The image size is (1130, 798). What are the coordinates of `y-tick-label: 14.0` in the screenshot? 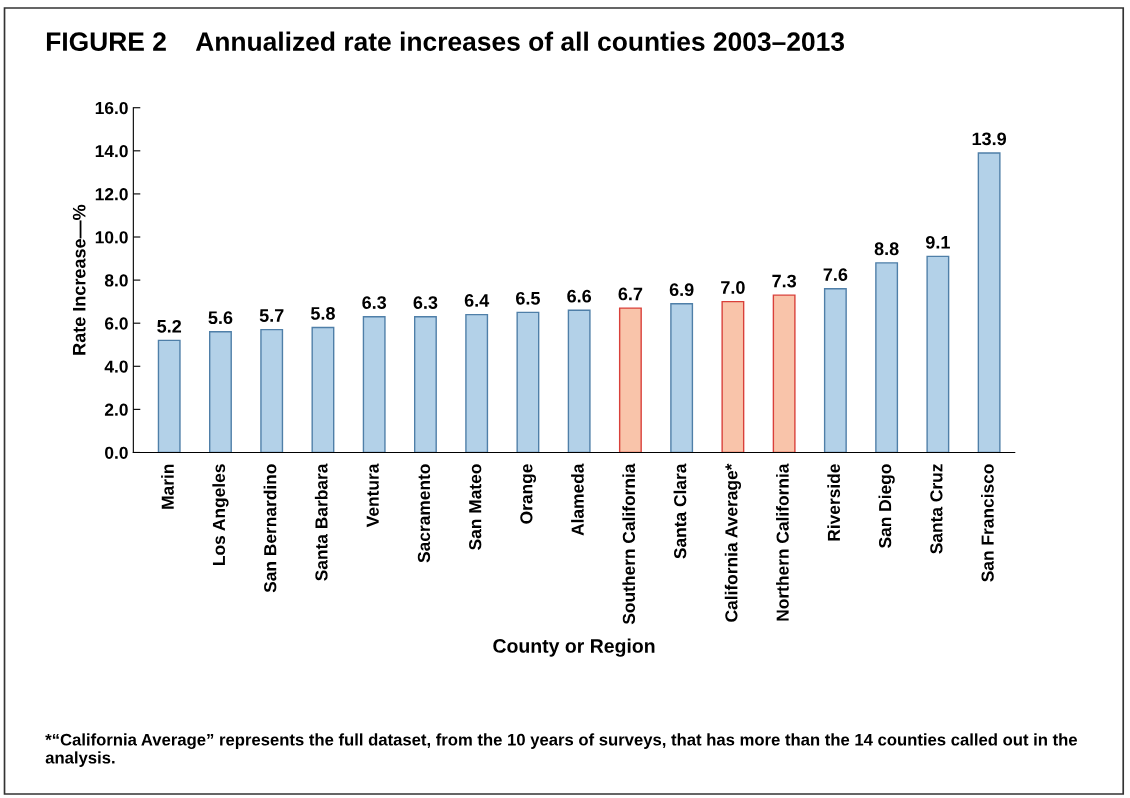 It's located at (111, 151).